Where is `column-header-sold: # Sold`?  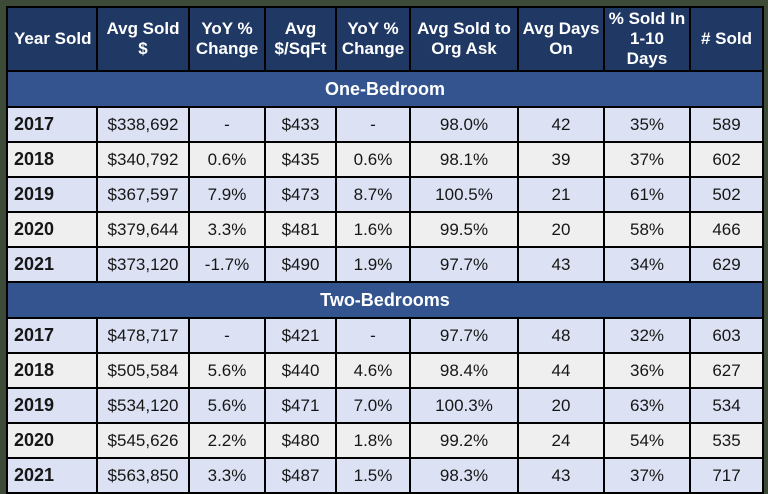
column-header-sold: # Sold is located at coordinates (726, 39).